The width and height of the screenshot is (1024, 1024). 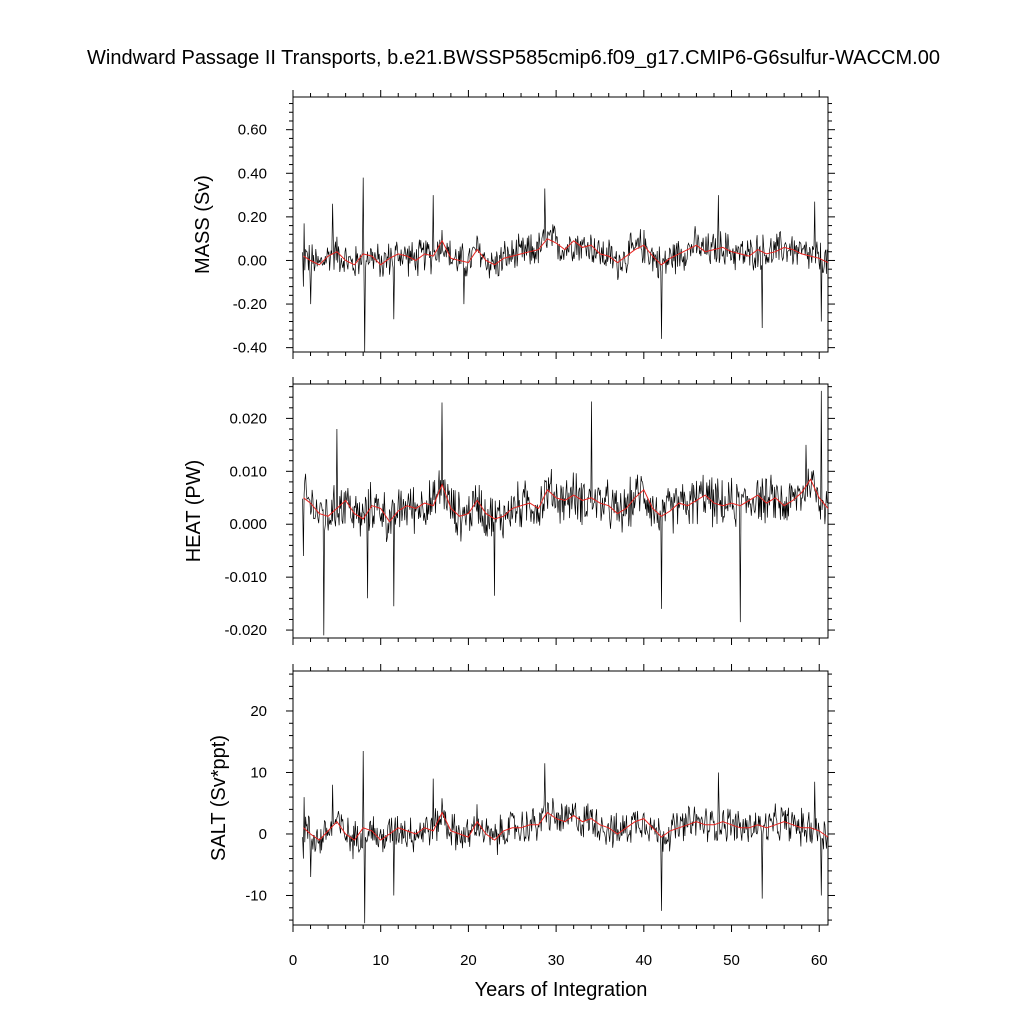 What do you see at coordinates (258, 711) in the screenshot?
I see `y-tick-label: 20` at bounding box center [258, 711].